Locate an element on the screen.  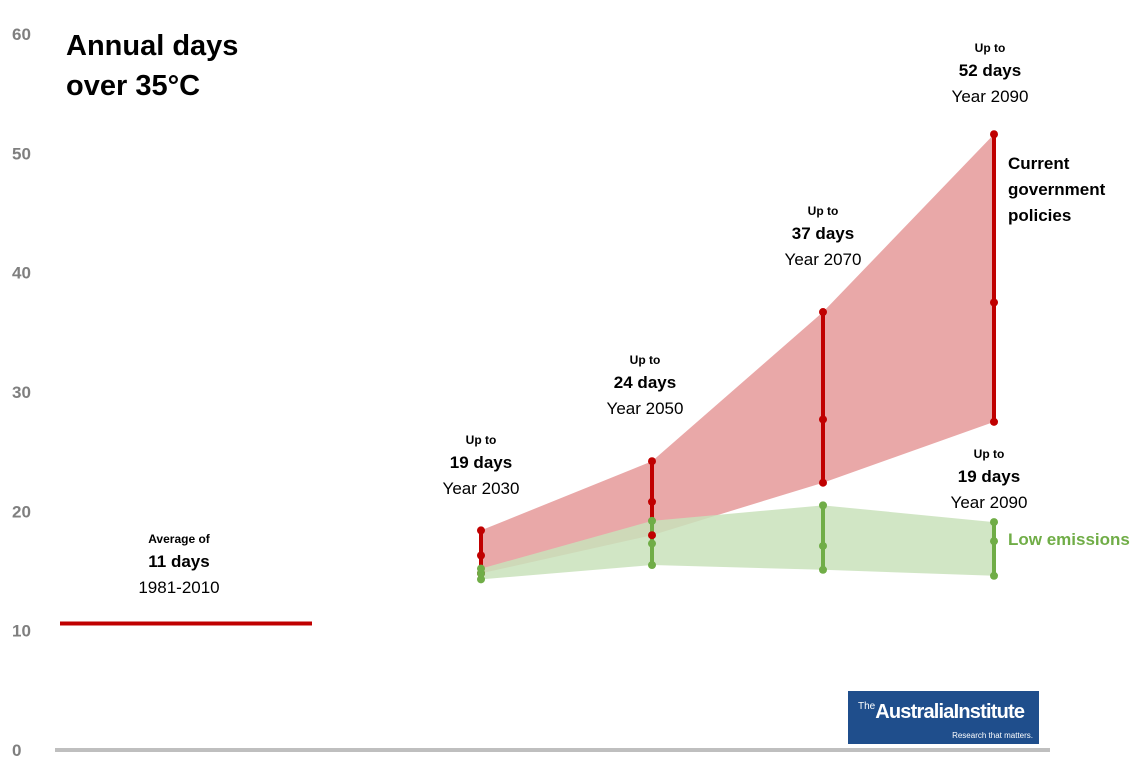
baseline-year-label: 1981-2010 is located at coordinates (178, 587).